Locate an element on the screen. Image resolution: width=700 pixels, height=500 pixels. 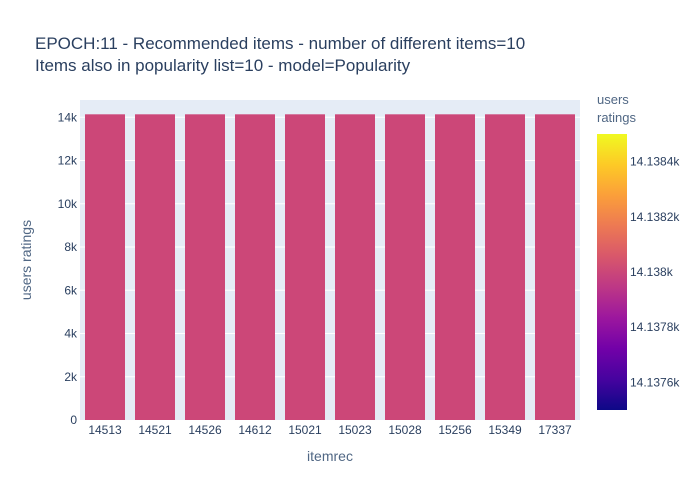
y-tick-label: 2k is located at coordinates (71, 377).